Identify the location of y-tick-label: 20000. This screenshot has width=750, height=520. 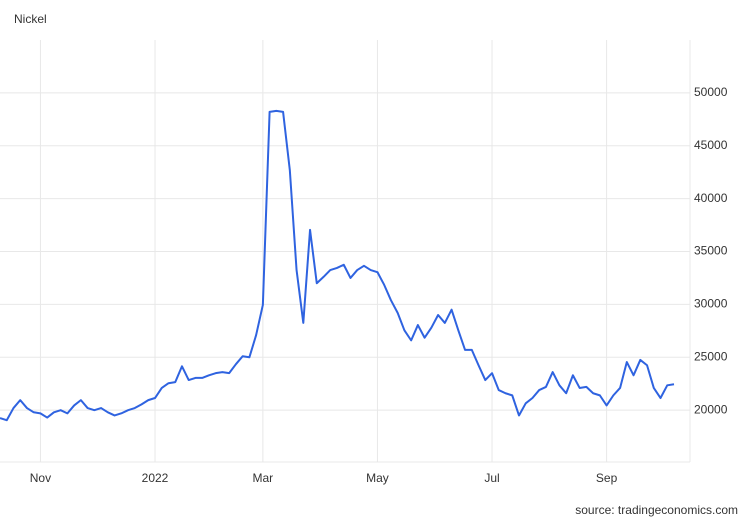
(711, 409).